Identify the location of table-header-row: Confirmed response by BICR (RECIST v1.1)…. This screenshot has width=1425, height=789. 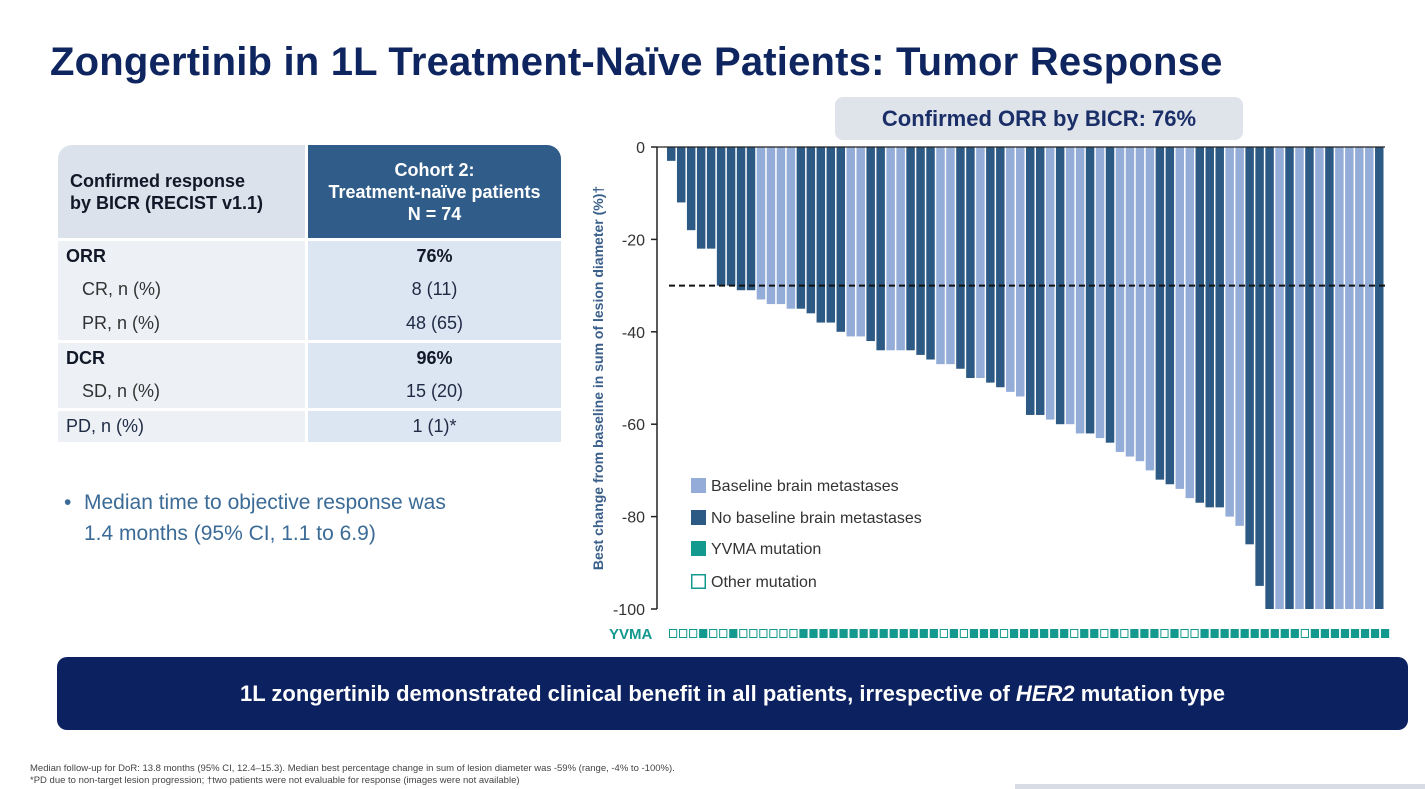
(309, 191).